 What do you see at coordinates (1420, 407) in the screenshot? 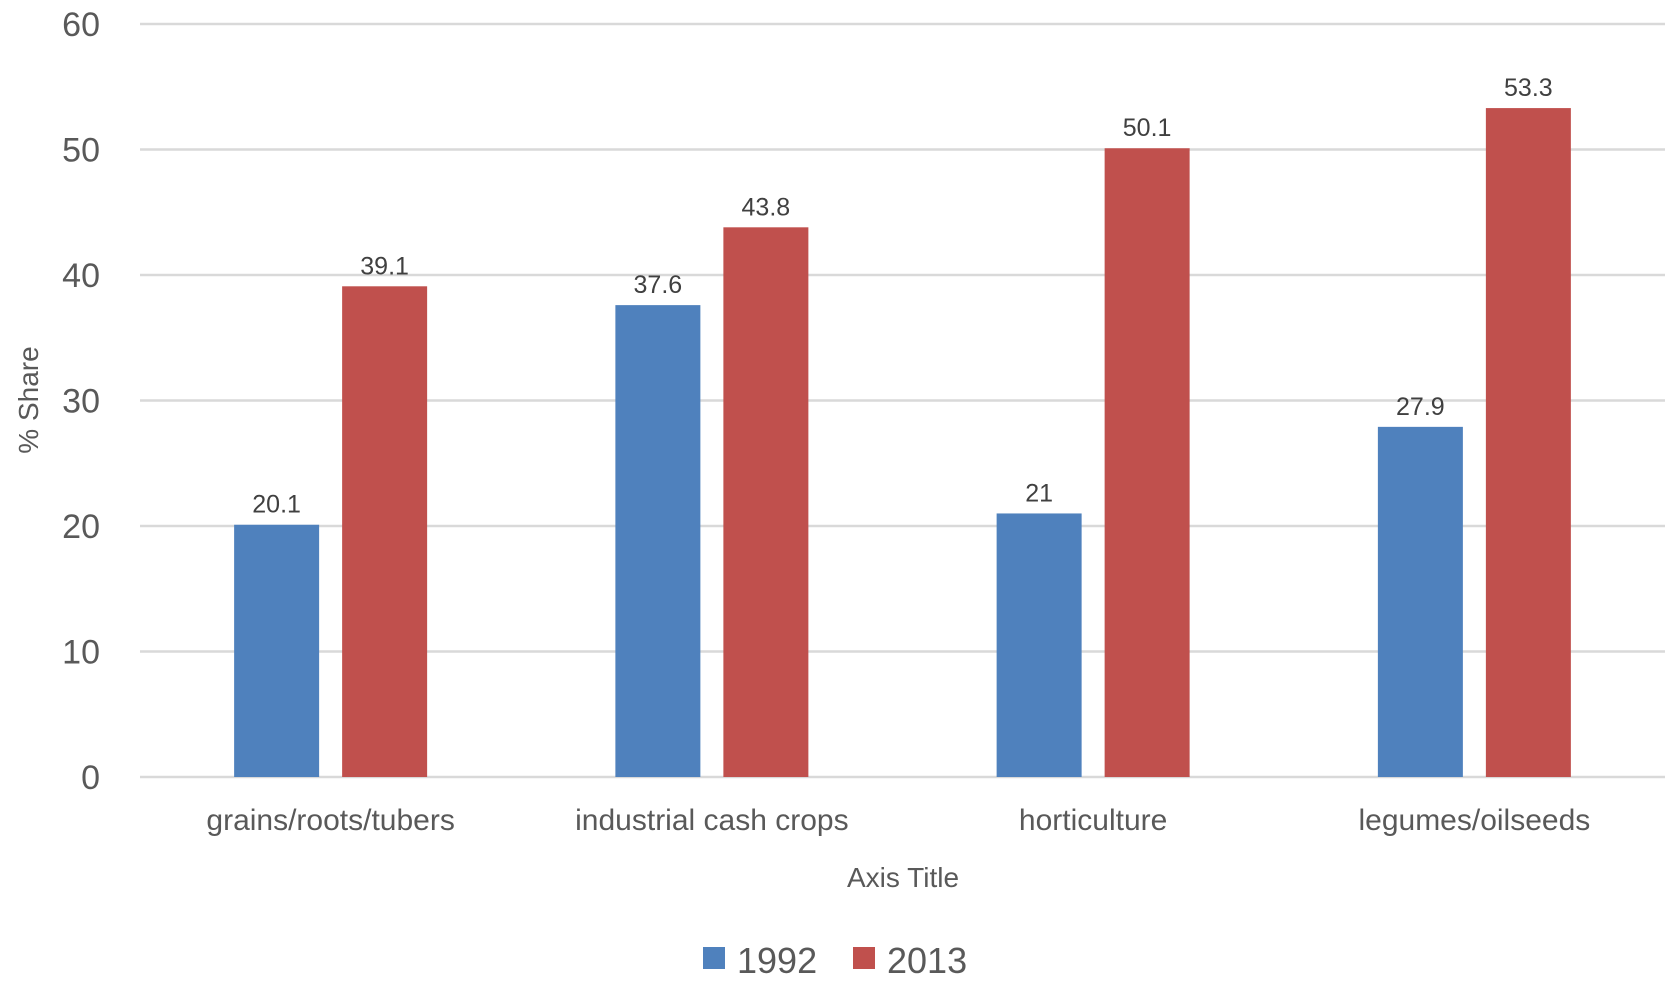
I see `data-label: 27.9` at bounding box center [1420, 407].